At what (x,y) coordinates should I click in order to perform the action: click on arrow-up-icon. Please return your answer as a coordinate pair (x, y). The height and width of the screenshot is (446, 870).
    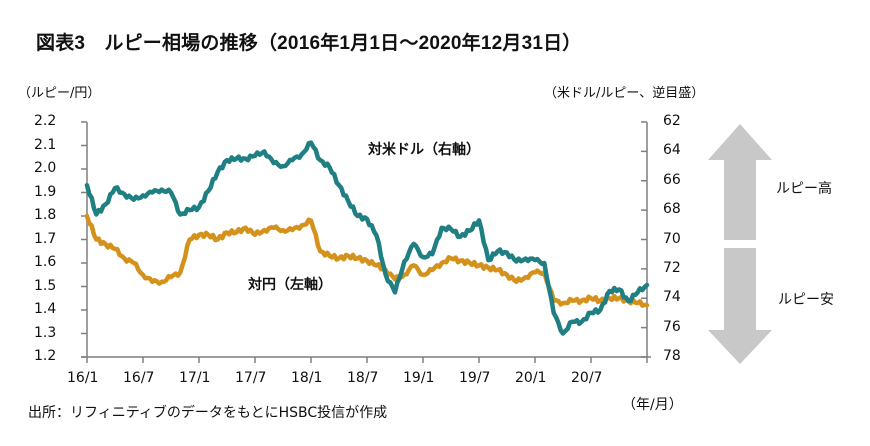
    Looking at the image, I should click on (740, 182).